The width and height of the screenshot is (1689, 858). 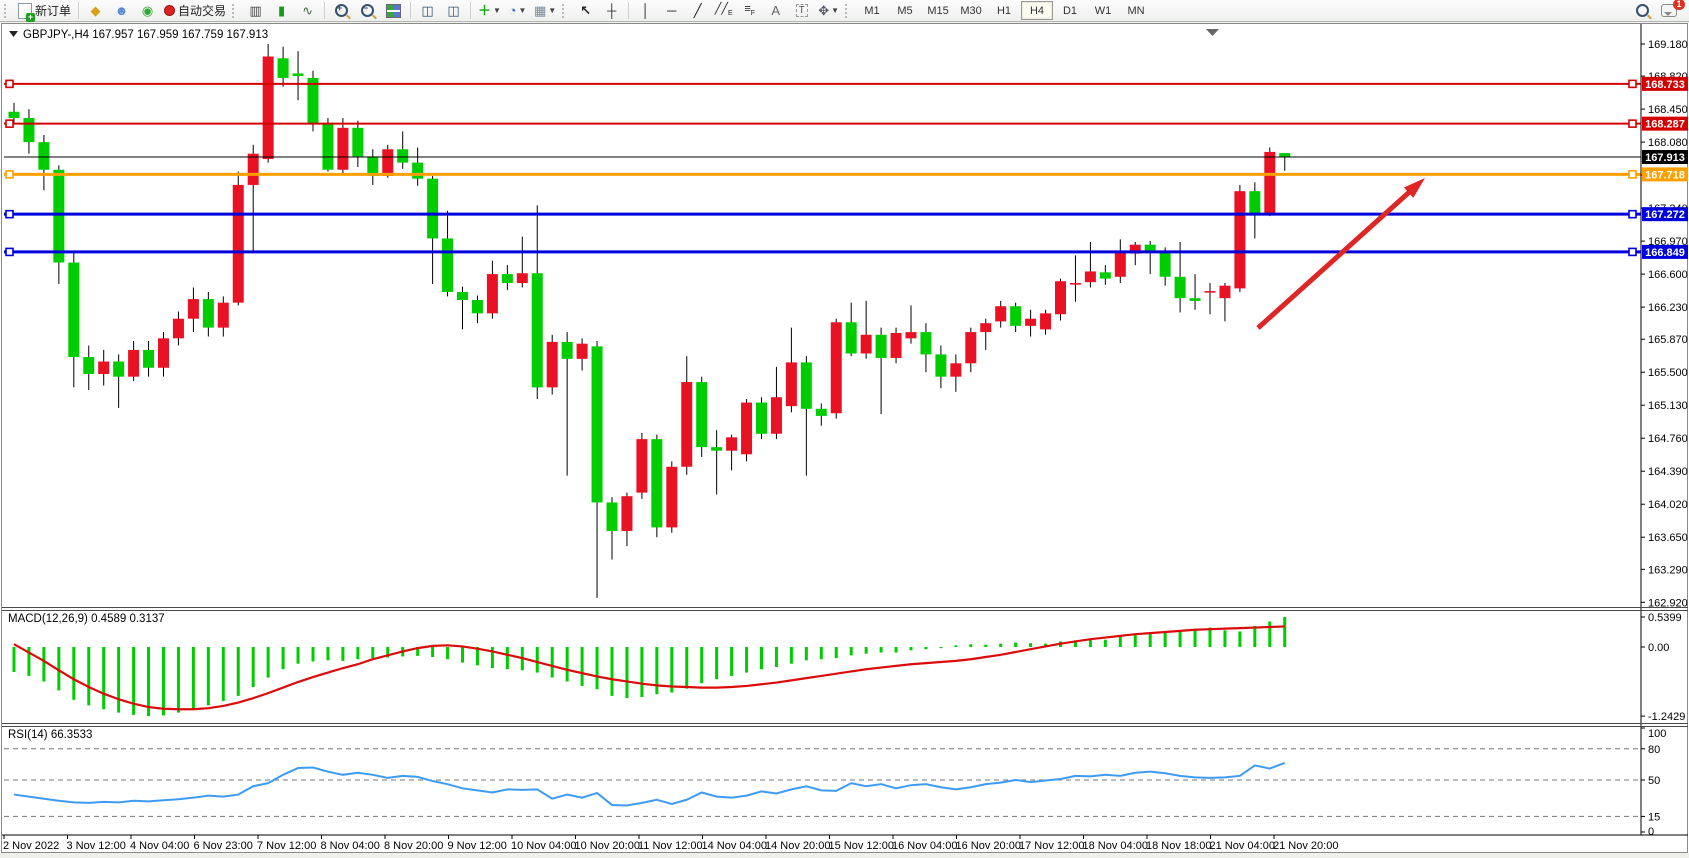 I want to click on community-button: ☻, so click(x=121, y=10).